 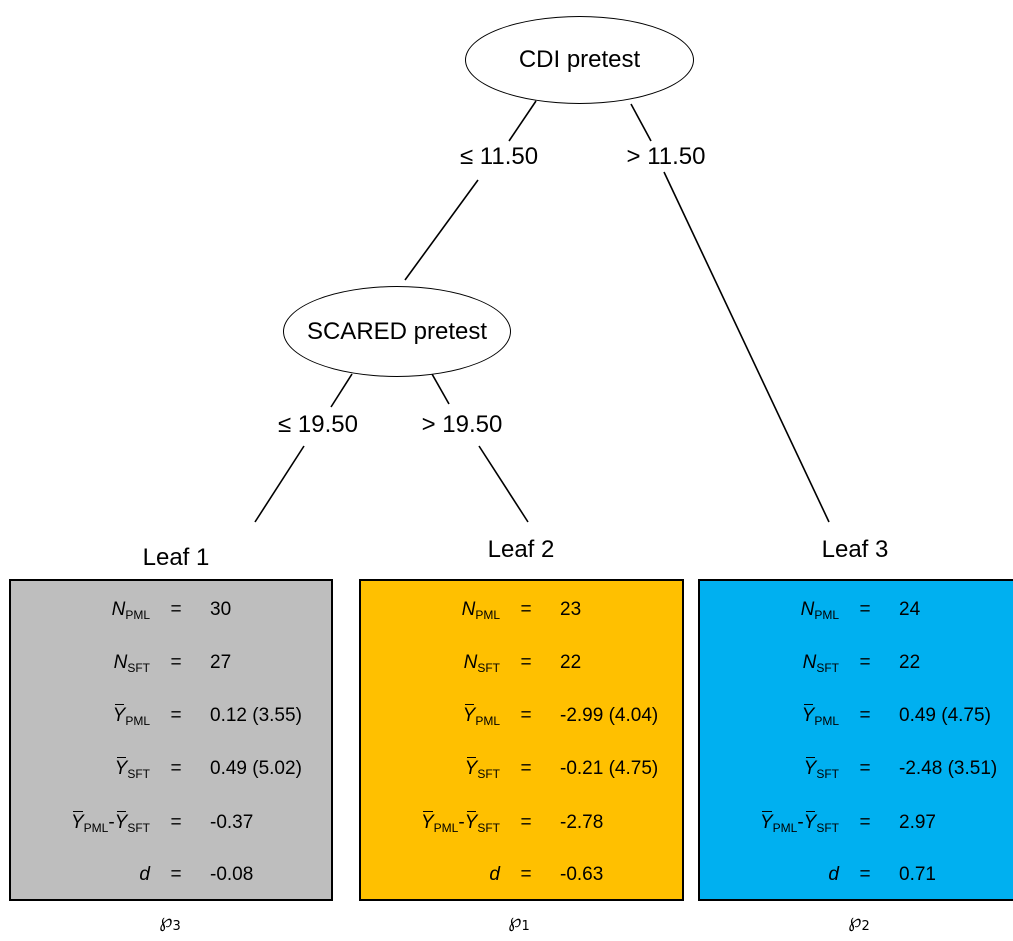 What do you see at coordinates (641, 122) in the screenshot?
I see `edge-root-right-upper` at bounding box center [641, 122].